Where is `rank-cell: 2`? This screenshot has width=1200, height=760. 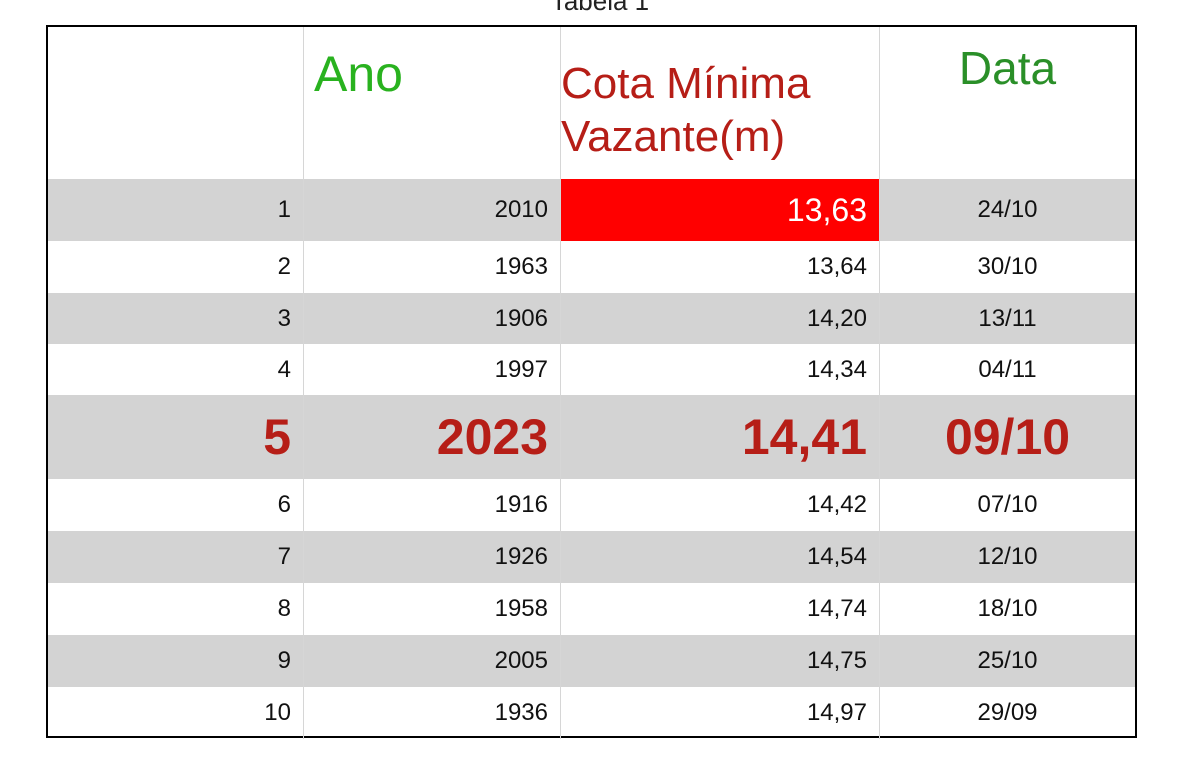 rank-cell: 2 is located at coordinates (176, 267).